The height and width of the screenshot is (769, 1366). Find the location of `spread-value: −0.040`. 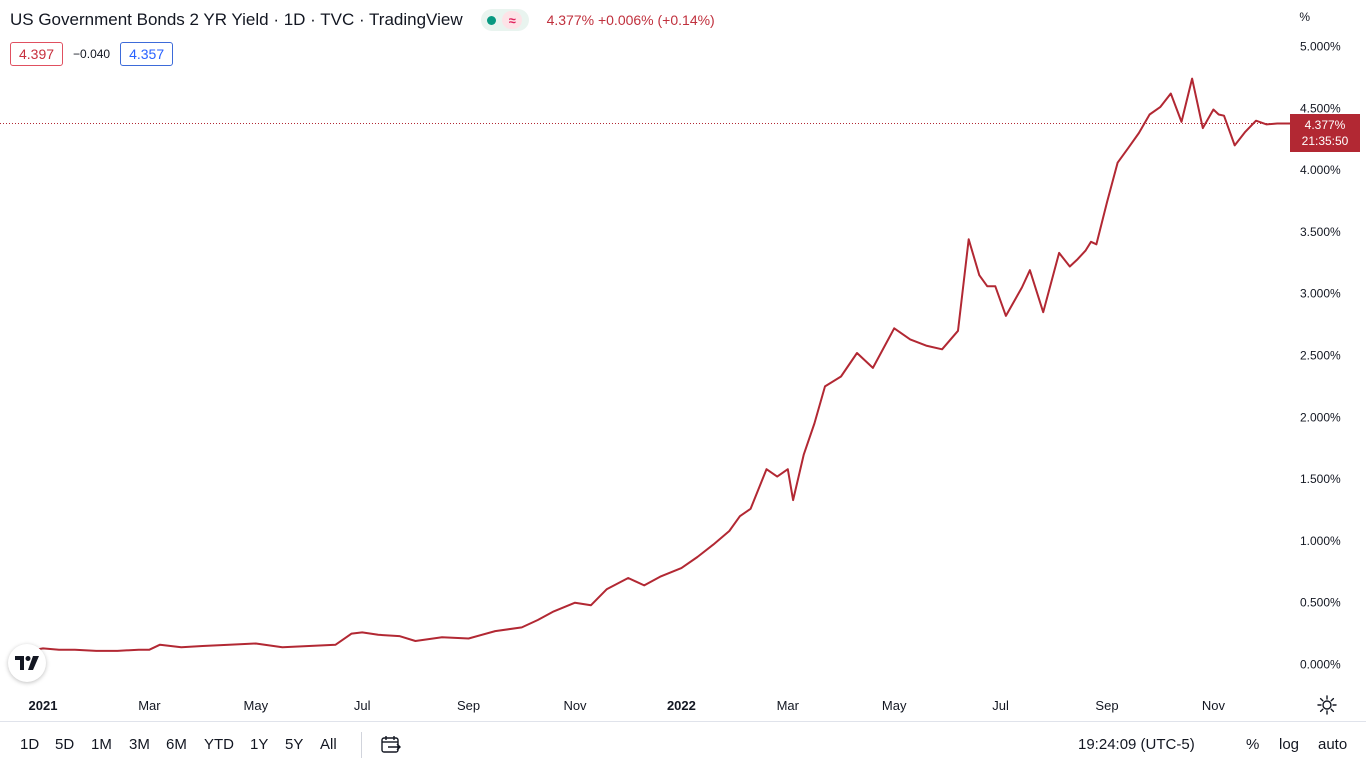

spread-value: −0.040 is located at coordinates (92, 53).